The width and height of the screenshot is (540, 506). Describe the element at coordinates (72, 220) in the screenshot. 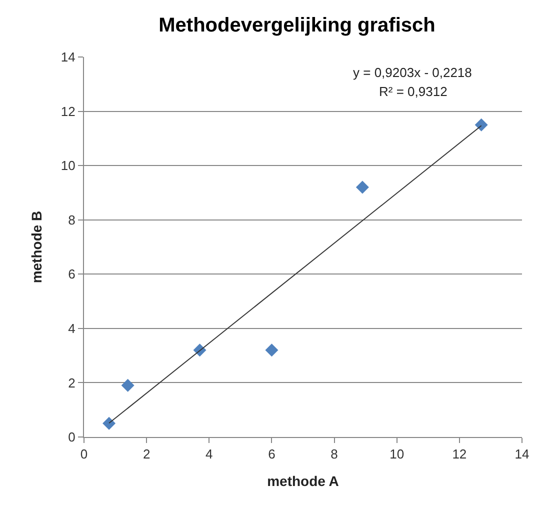

I see `y-tick-label: 8` at that location.